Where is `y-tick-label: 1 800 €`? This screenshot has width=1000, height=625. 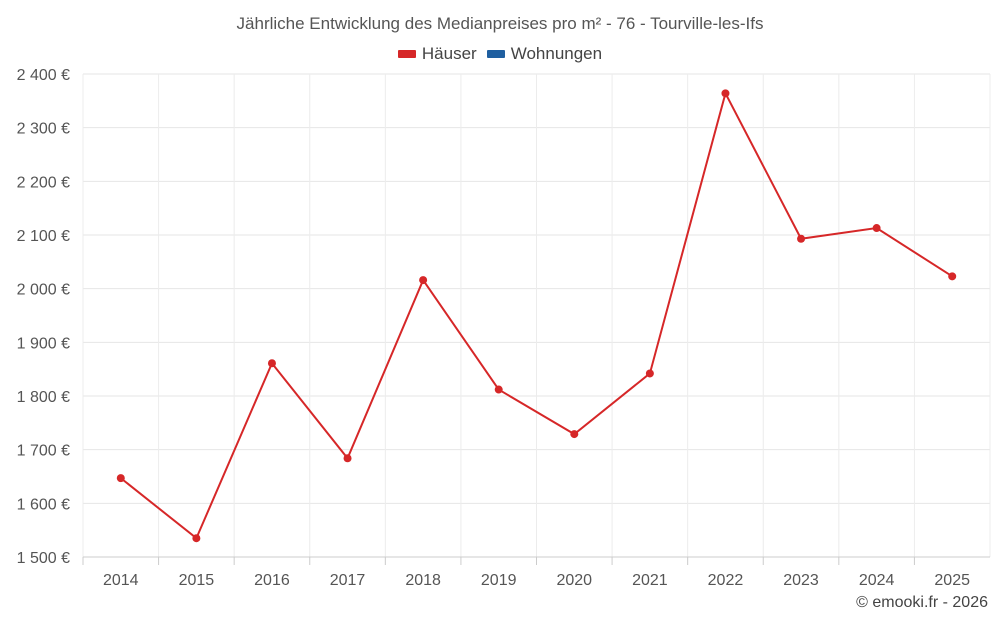 y-tick-label: 1 800 € is located at coordinates (43, 397).